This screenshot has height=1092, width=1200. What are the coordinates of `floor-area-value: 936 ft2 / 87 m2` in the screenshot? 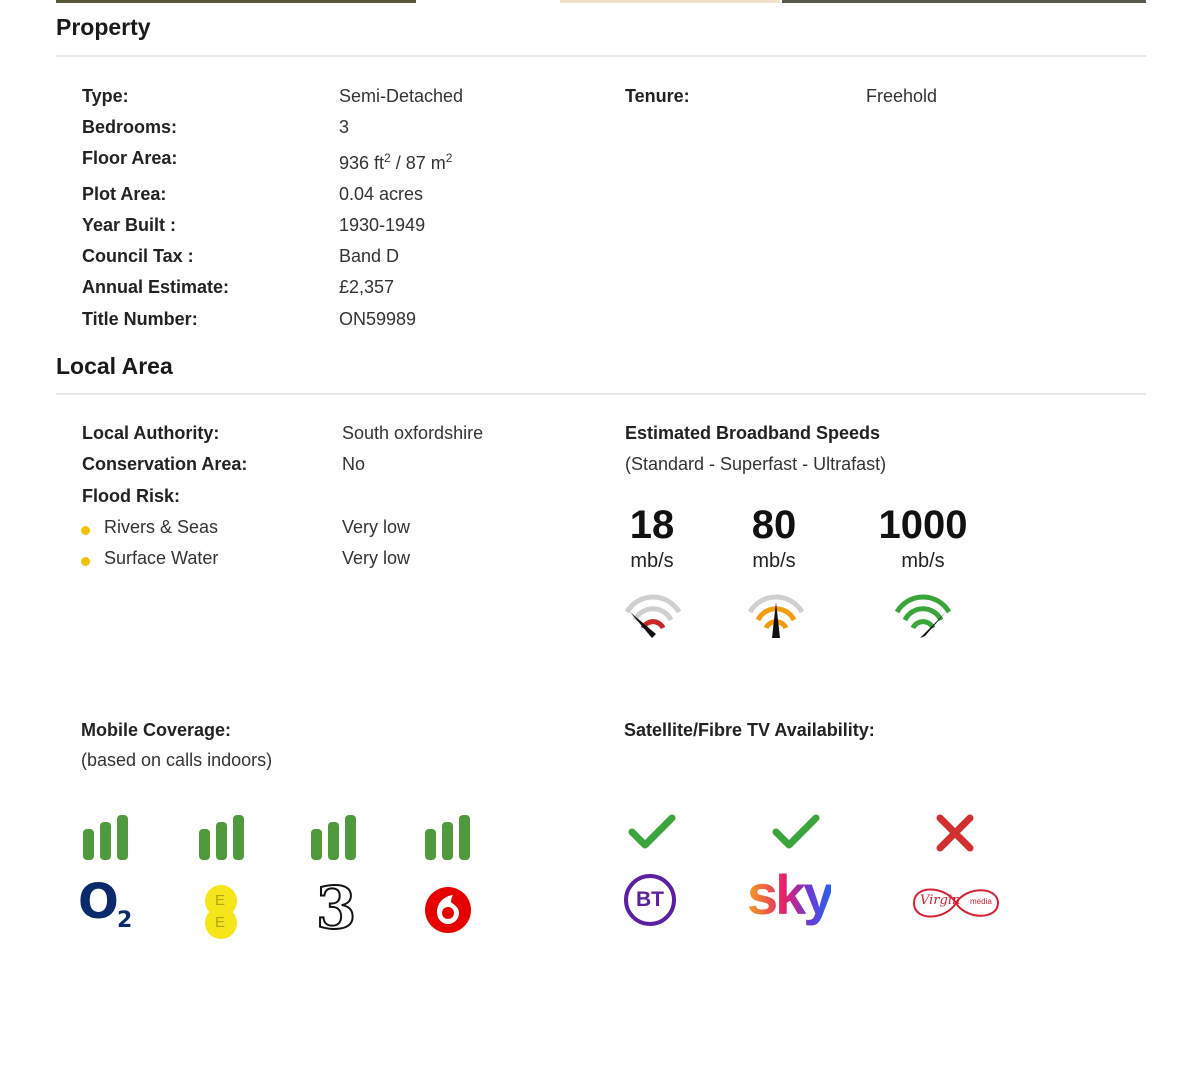 It's located at (395, 162).